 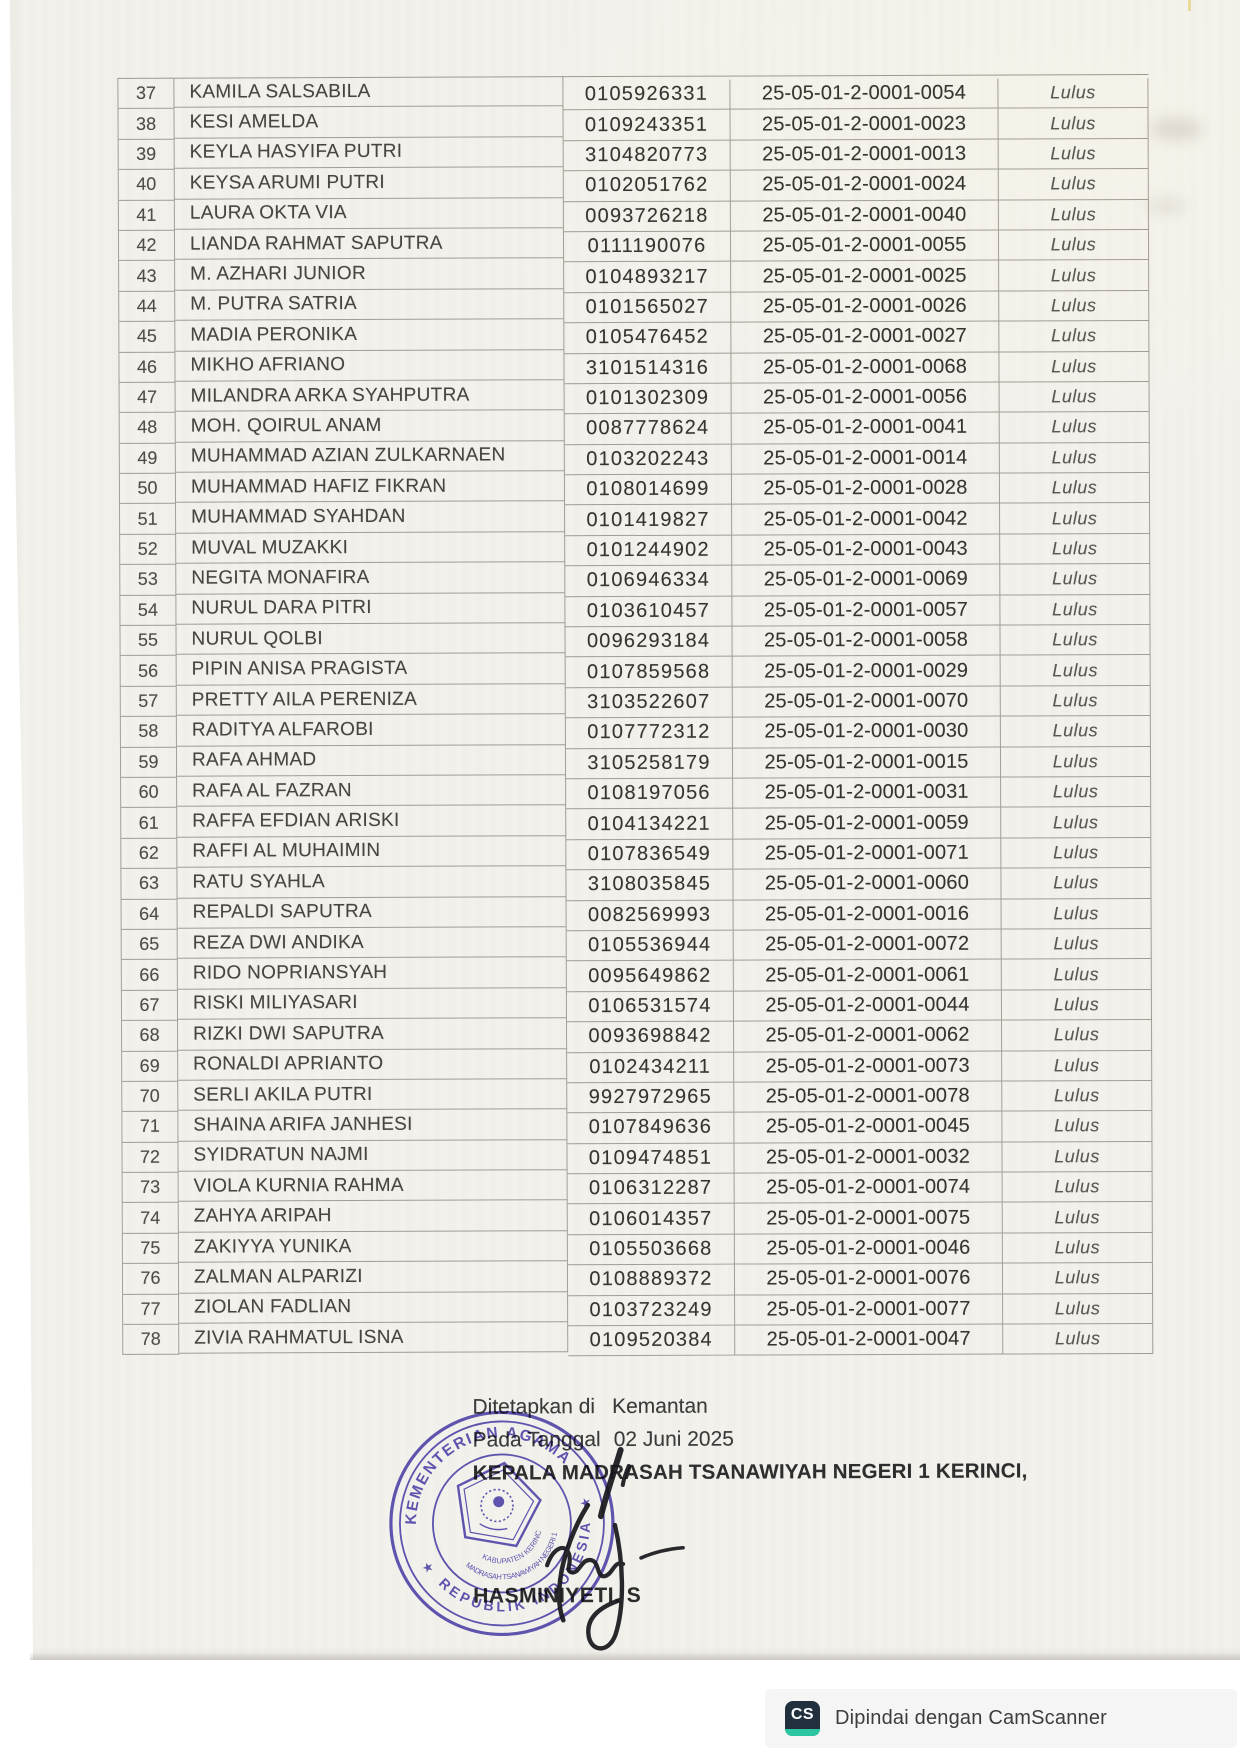 What do you see at coordinates (649, 581) in the screenshot?
I see `nisn-cell: 0106946334` at bounding box center [649, 581].